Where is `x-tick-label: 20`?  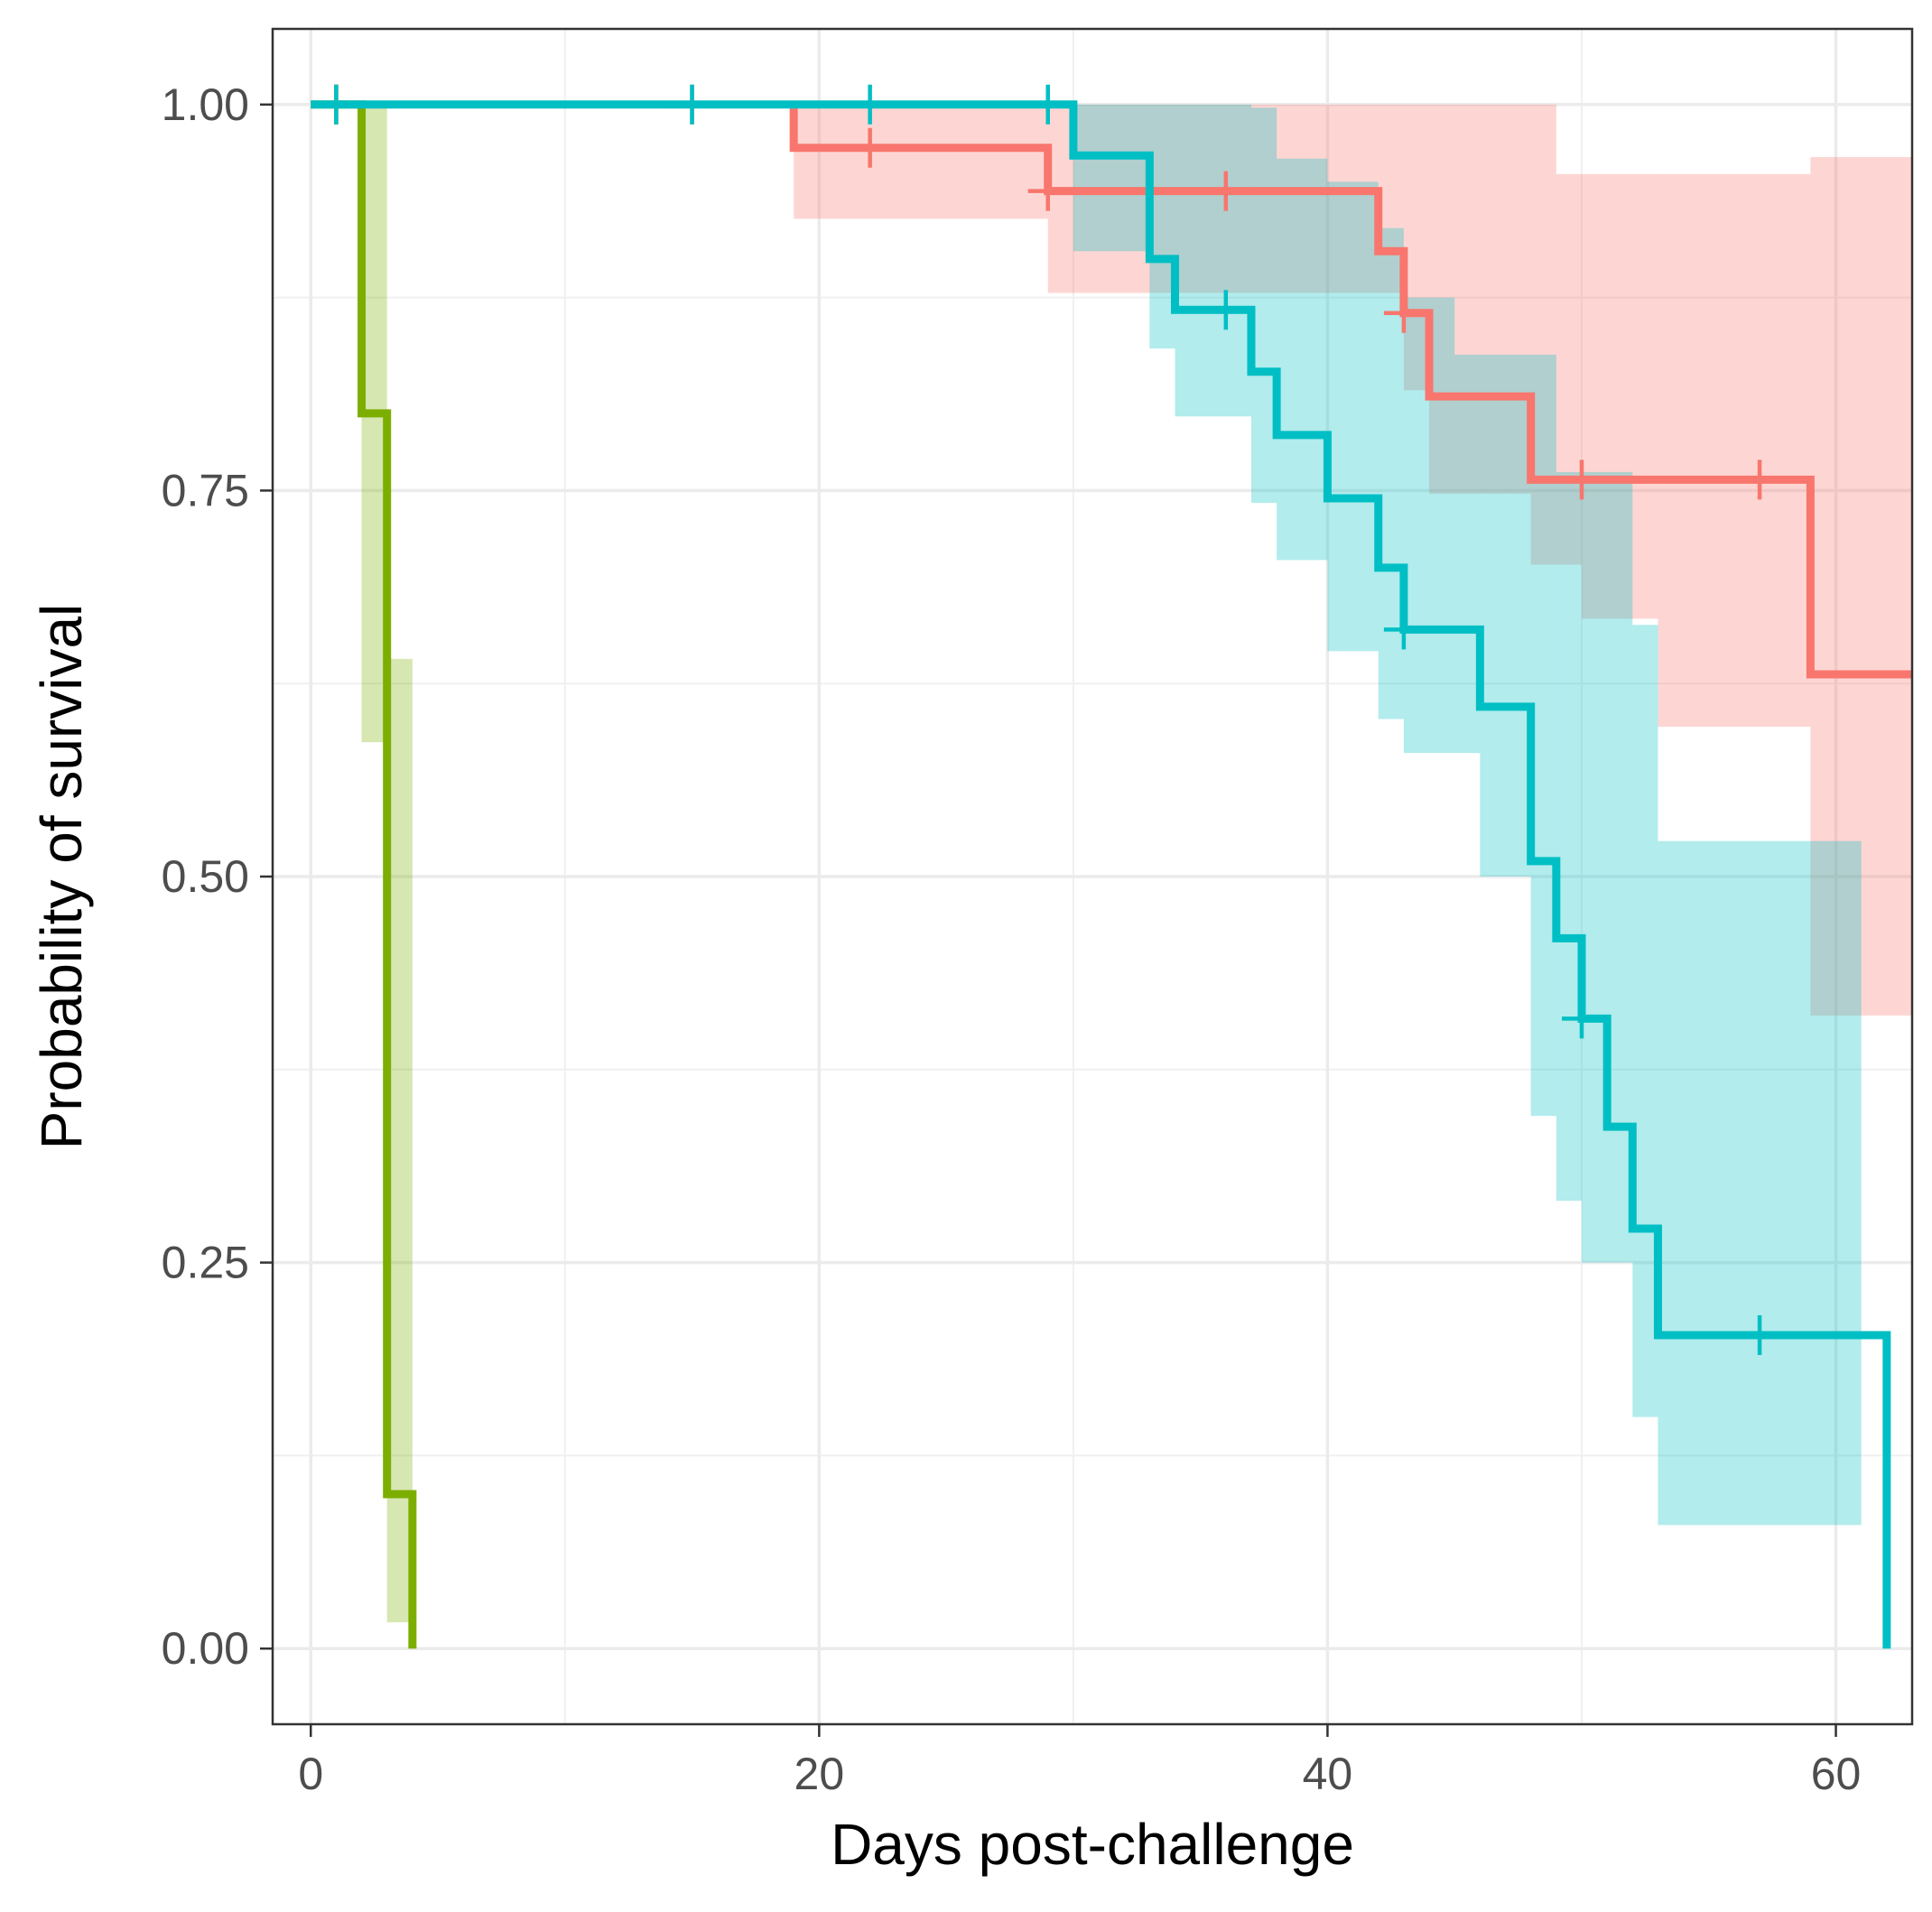 x-tick-label: 20 is located at coordinates (819, 1774).